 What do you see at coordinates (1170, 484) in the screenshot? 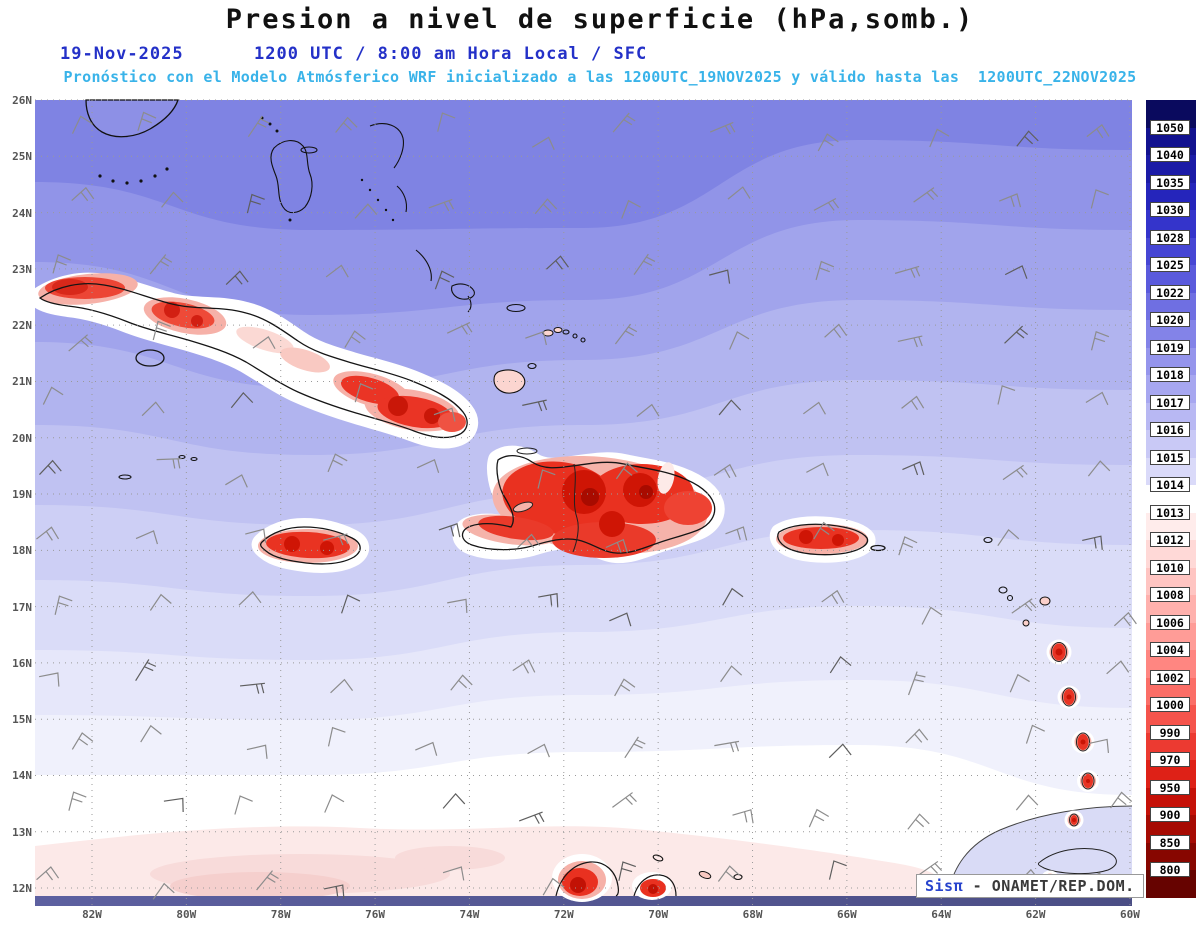
I see `colorbar-value: 1014` at bounding box center [1170, 484].